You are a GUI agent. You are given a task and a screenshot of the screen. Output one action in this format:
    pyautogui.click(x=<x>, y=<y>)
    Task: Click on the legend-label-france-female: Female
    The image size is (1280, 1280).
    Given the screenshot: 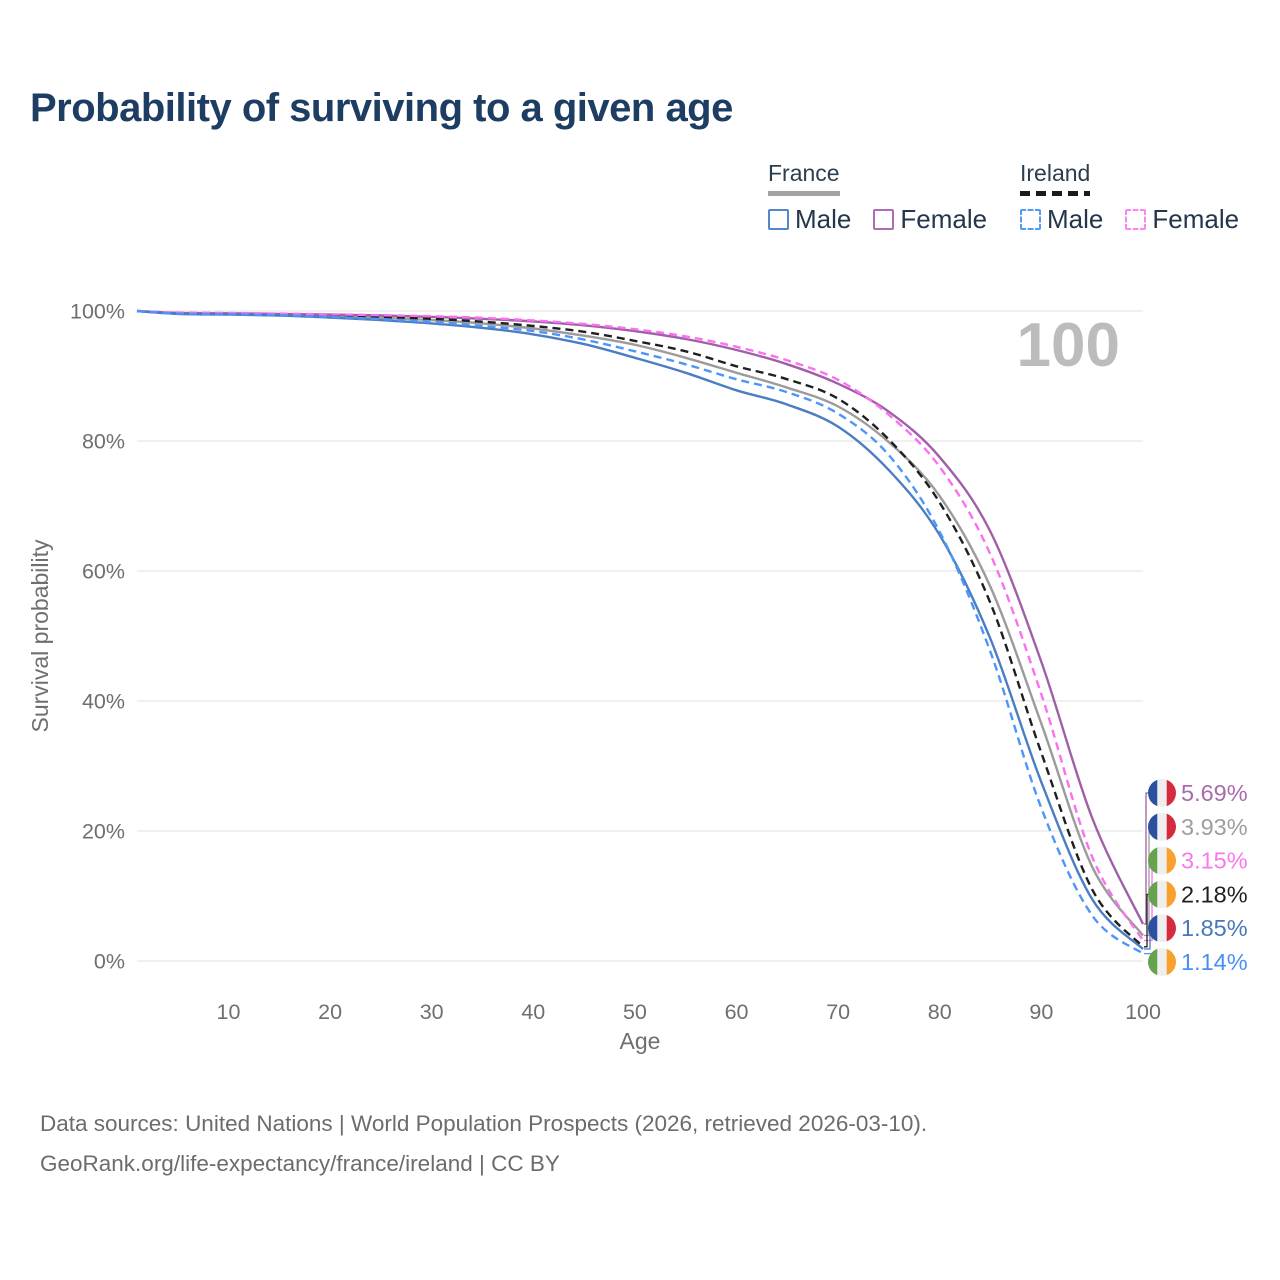 What is the action you would take?
    pyautogui.click(x=944, y=219)
    